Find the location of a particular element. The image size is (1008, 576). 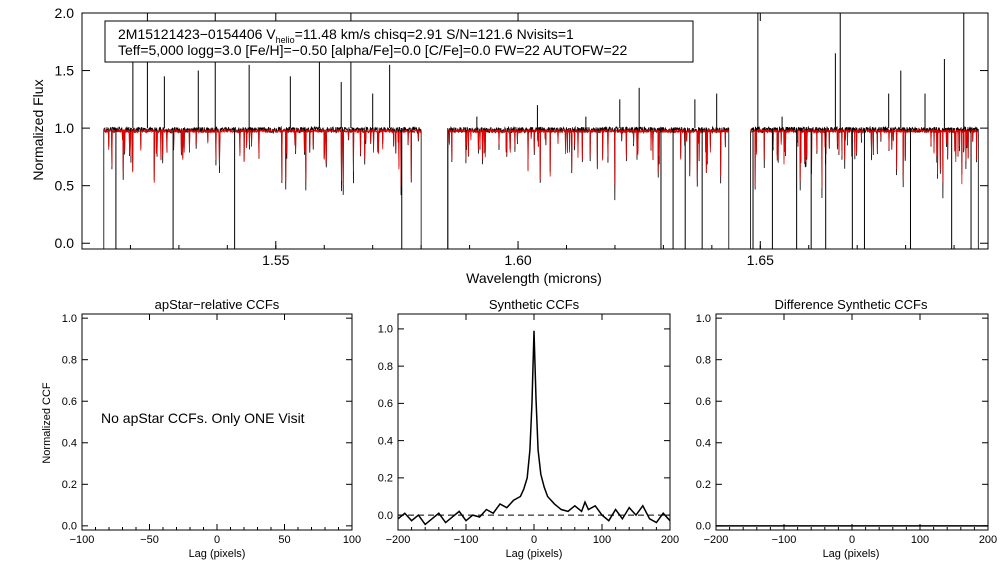

ap-y-tick-label-1: 0.2 is located at coordinates (69, 485).